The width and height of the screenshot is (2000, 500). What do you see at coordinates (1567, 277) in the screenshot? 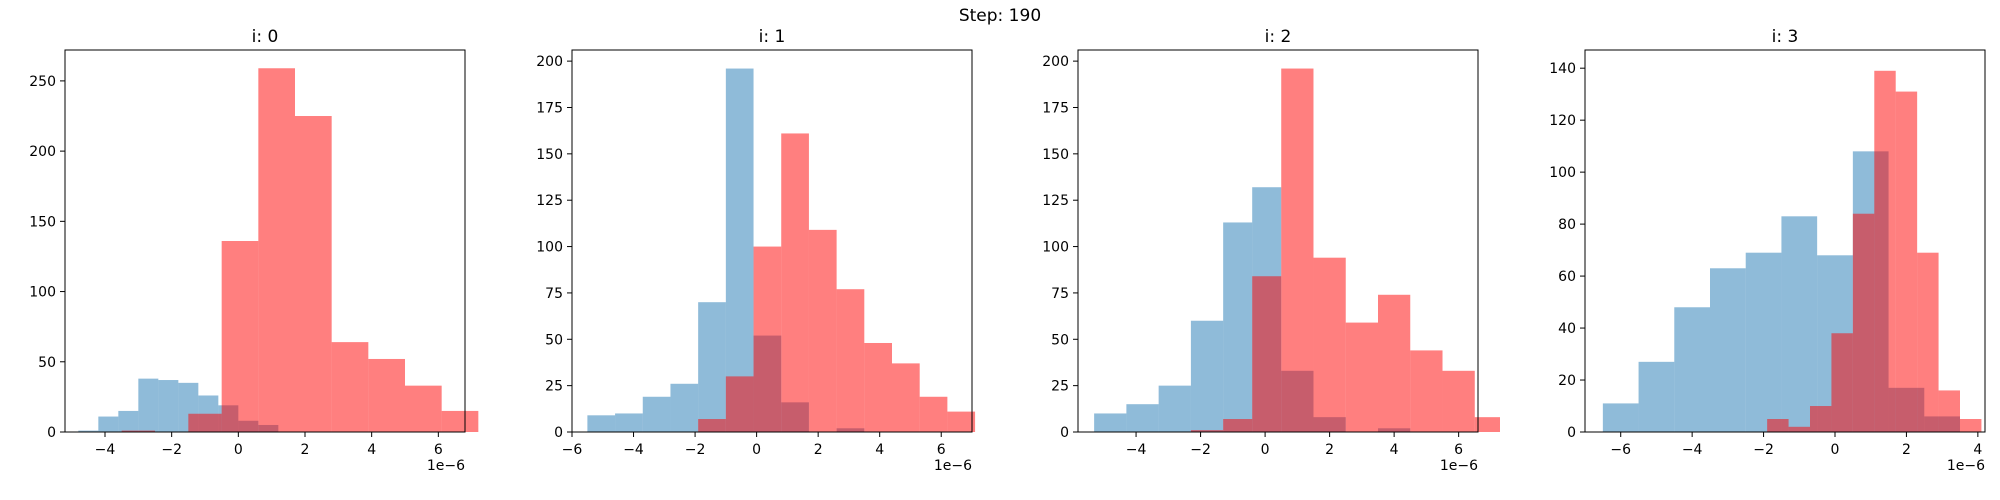
I see `y-tick-label: 60` at bounding box center [1567, 277].